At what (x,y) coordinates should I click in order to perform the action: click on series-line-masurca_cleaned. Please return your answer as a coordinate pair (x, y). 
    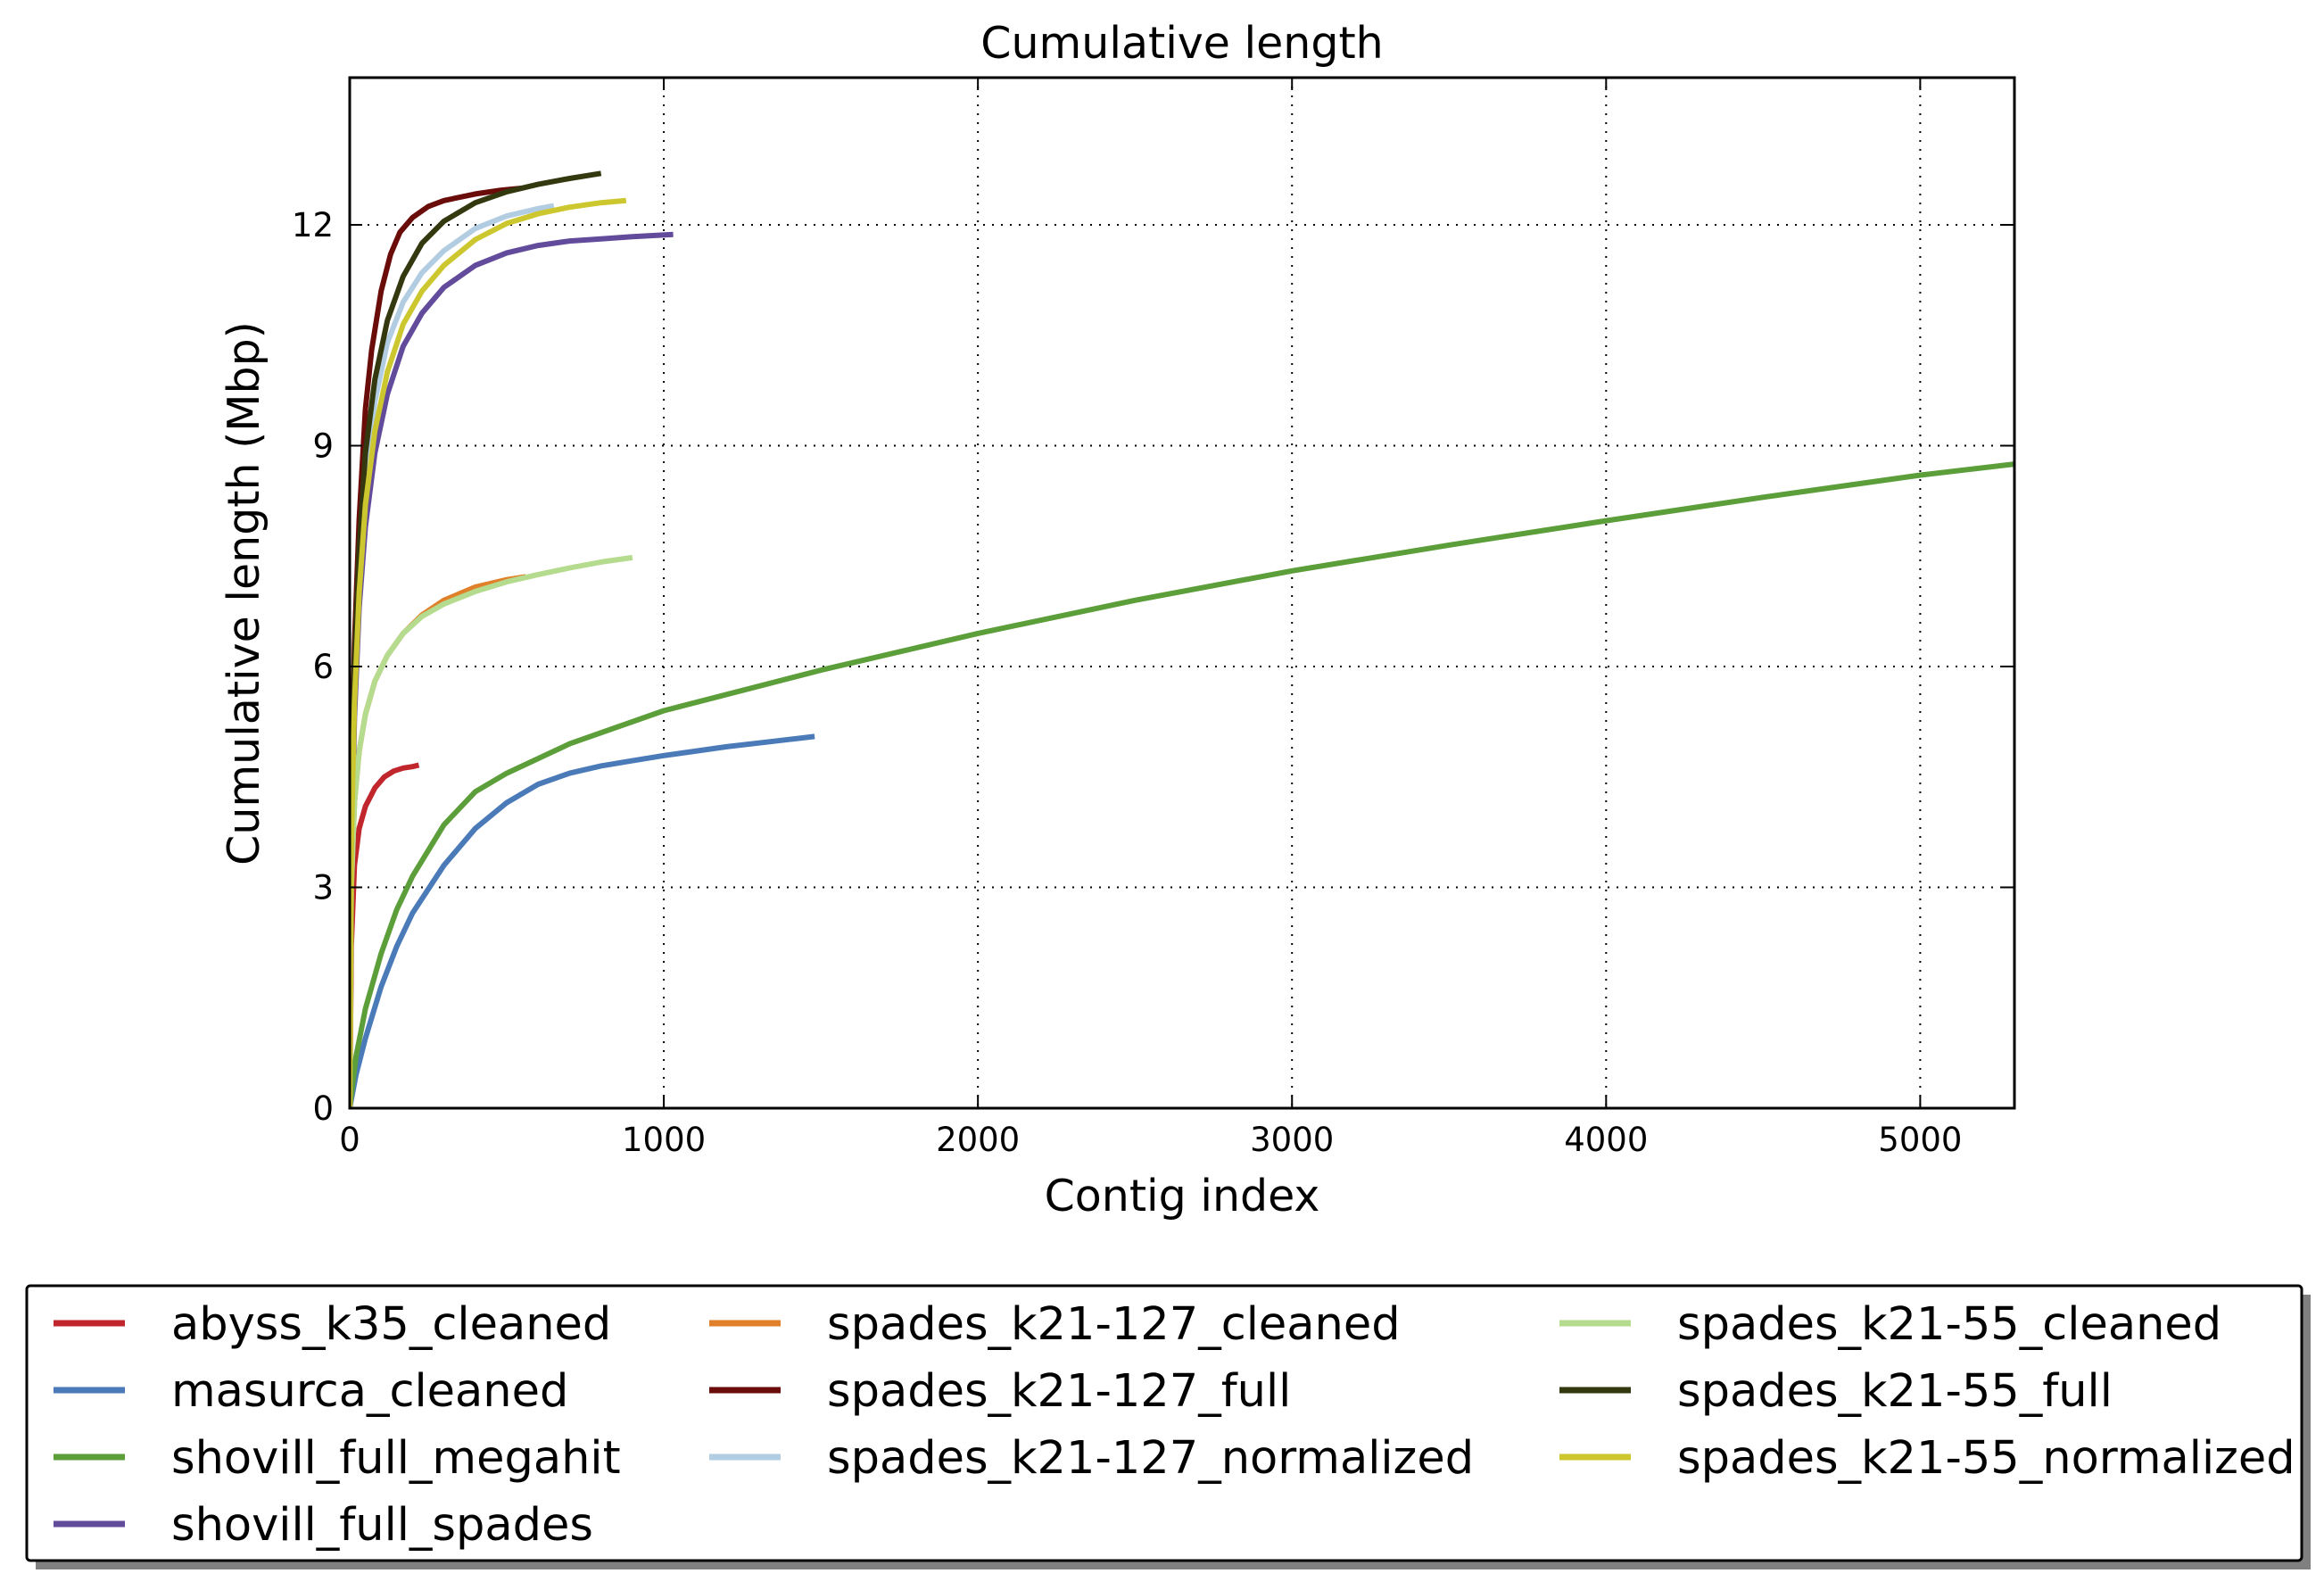
    Looking at the image, I should click on (583, 920).